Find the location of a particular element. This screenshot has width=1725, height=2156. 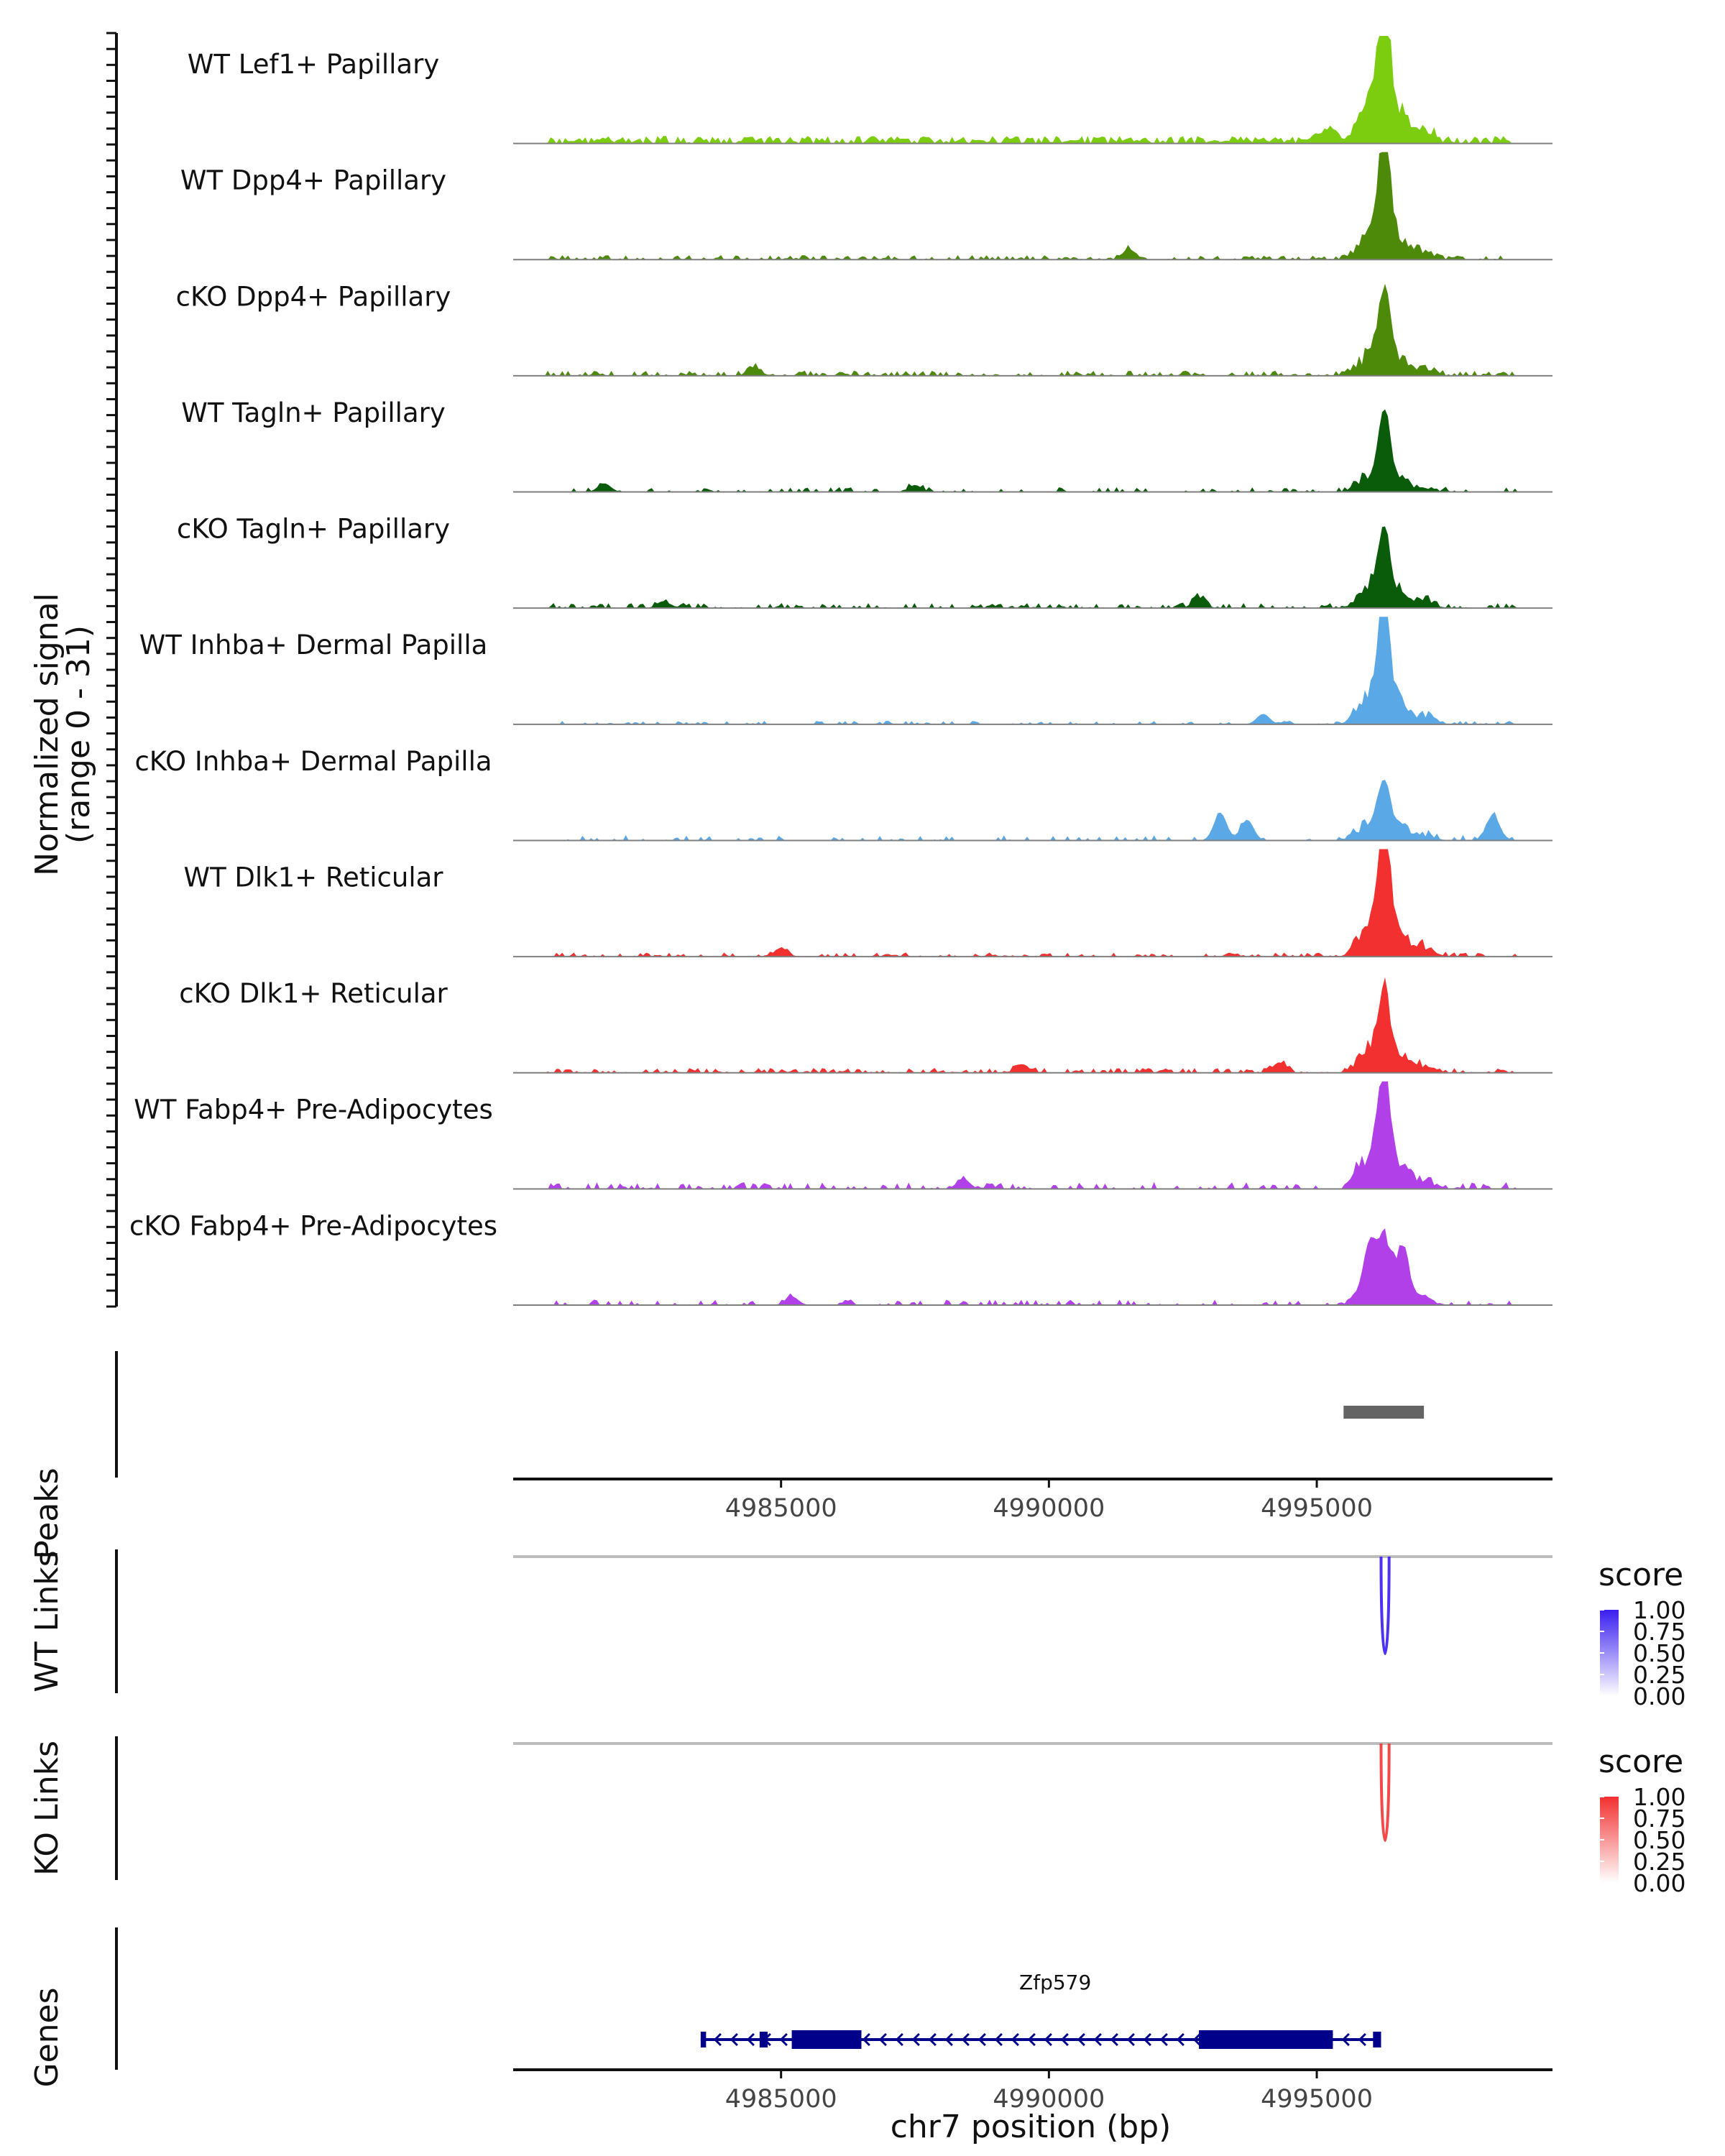

track-label: cKO Tagln+ Papillary is located at coordinates (313, 530).